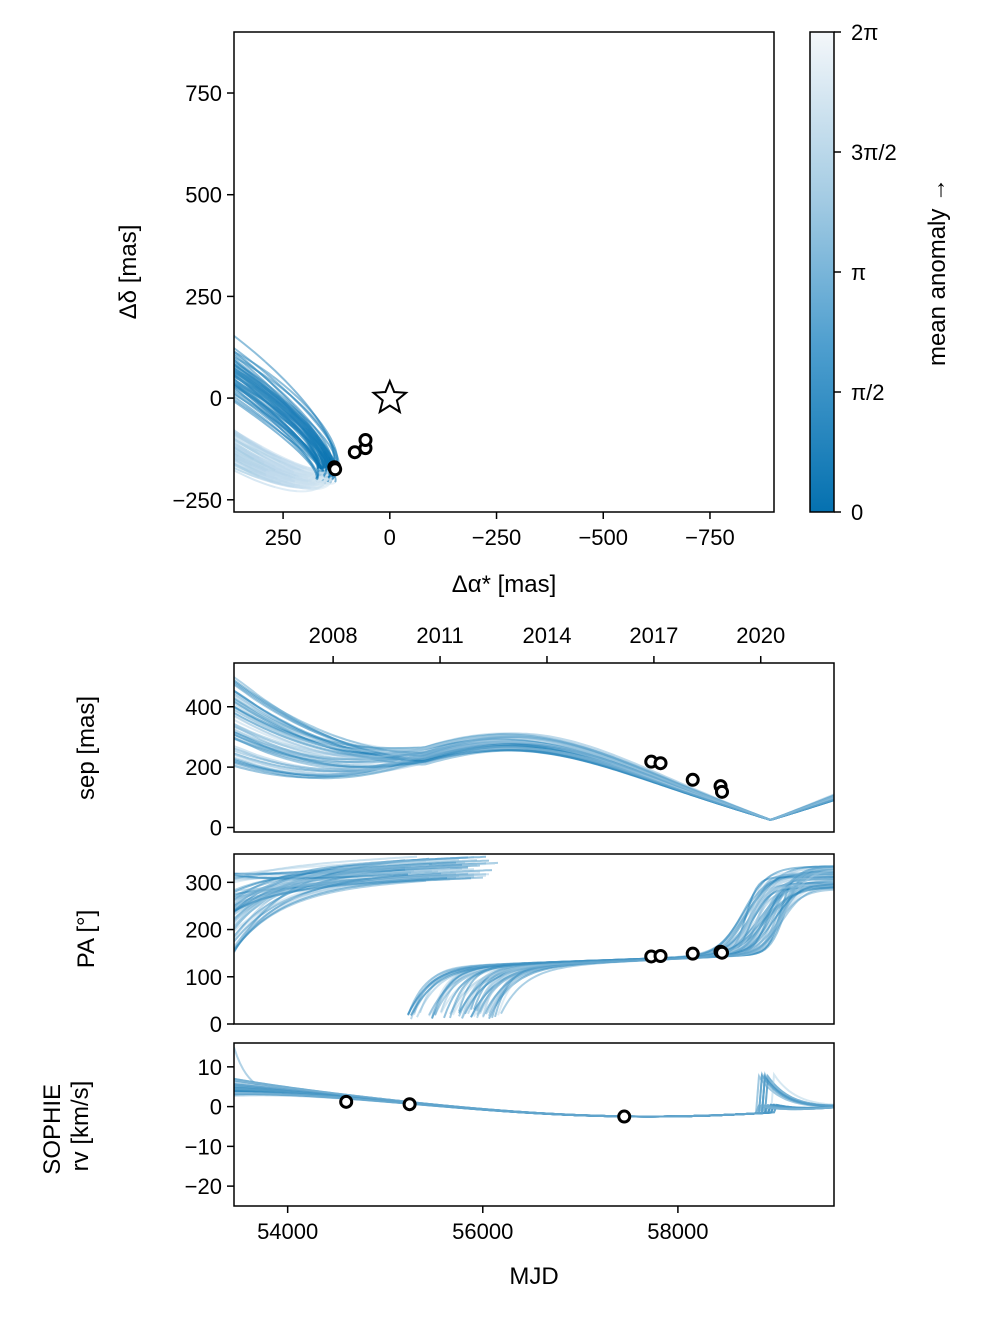  What do you see at coordinates (283, 537) in the screenshot?
I see `astrometry-x-tick-label: 250` at bounding box center [283, 537].